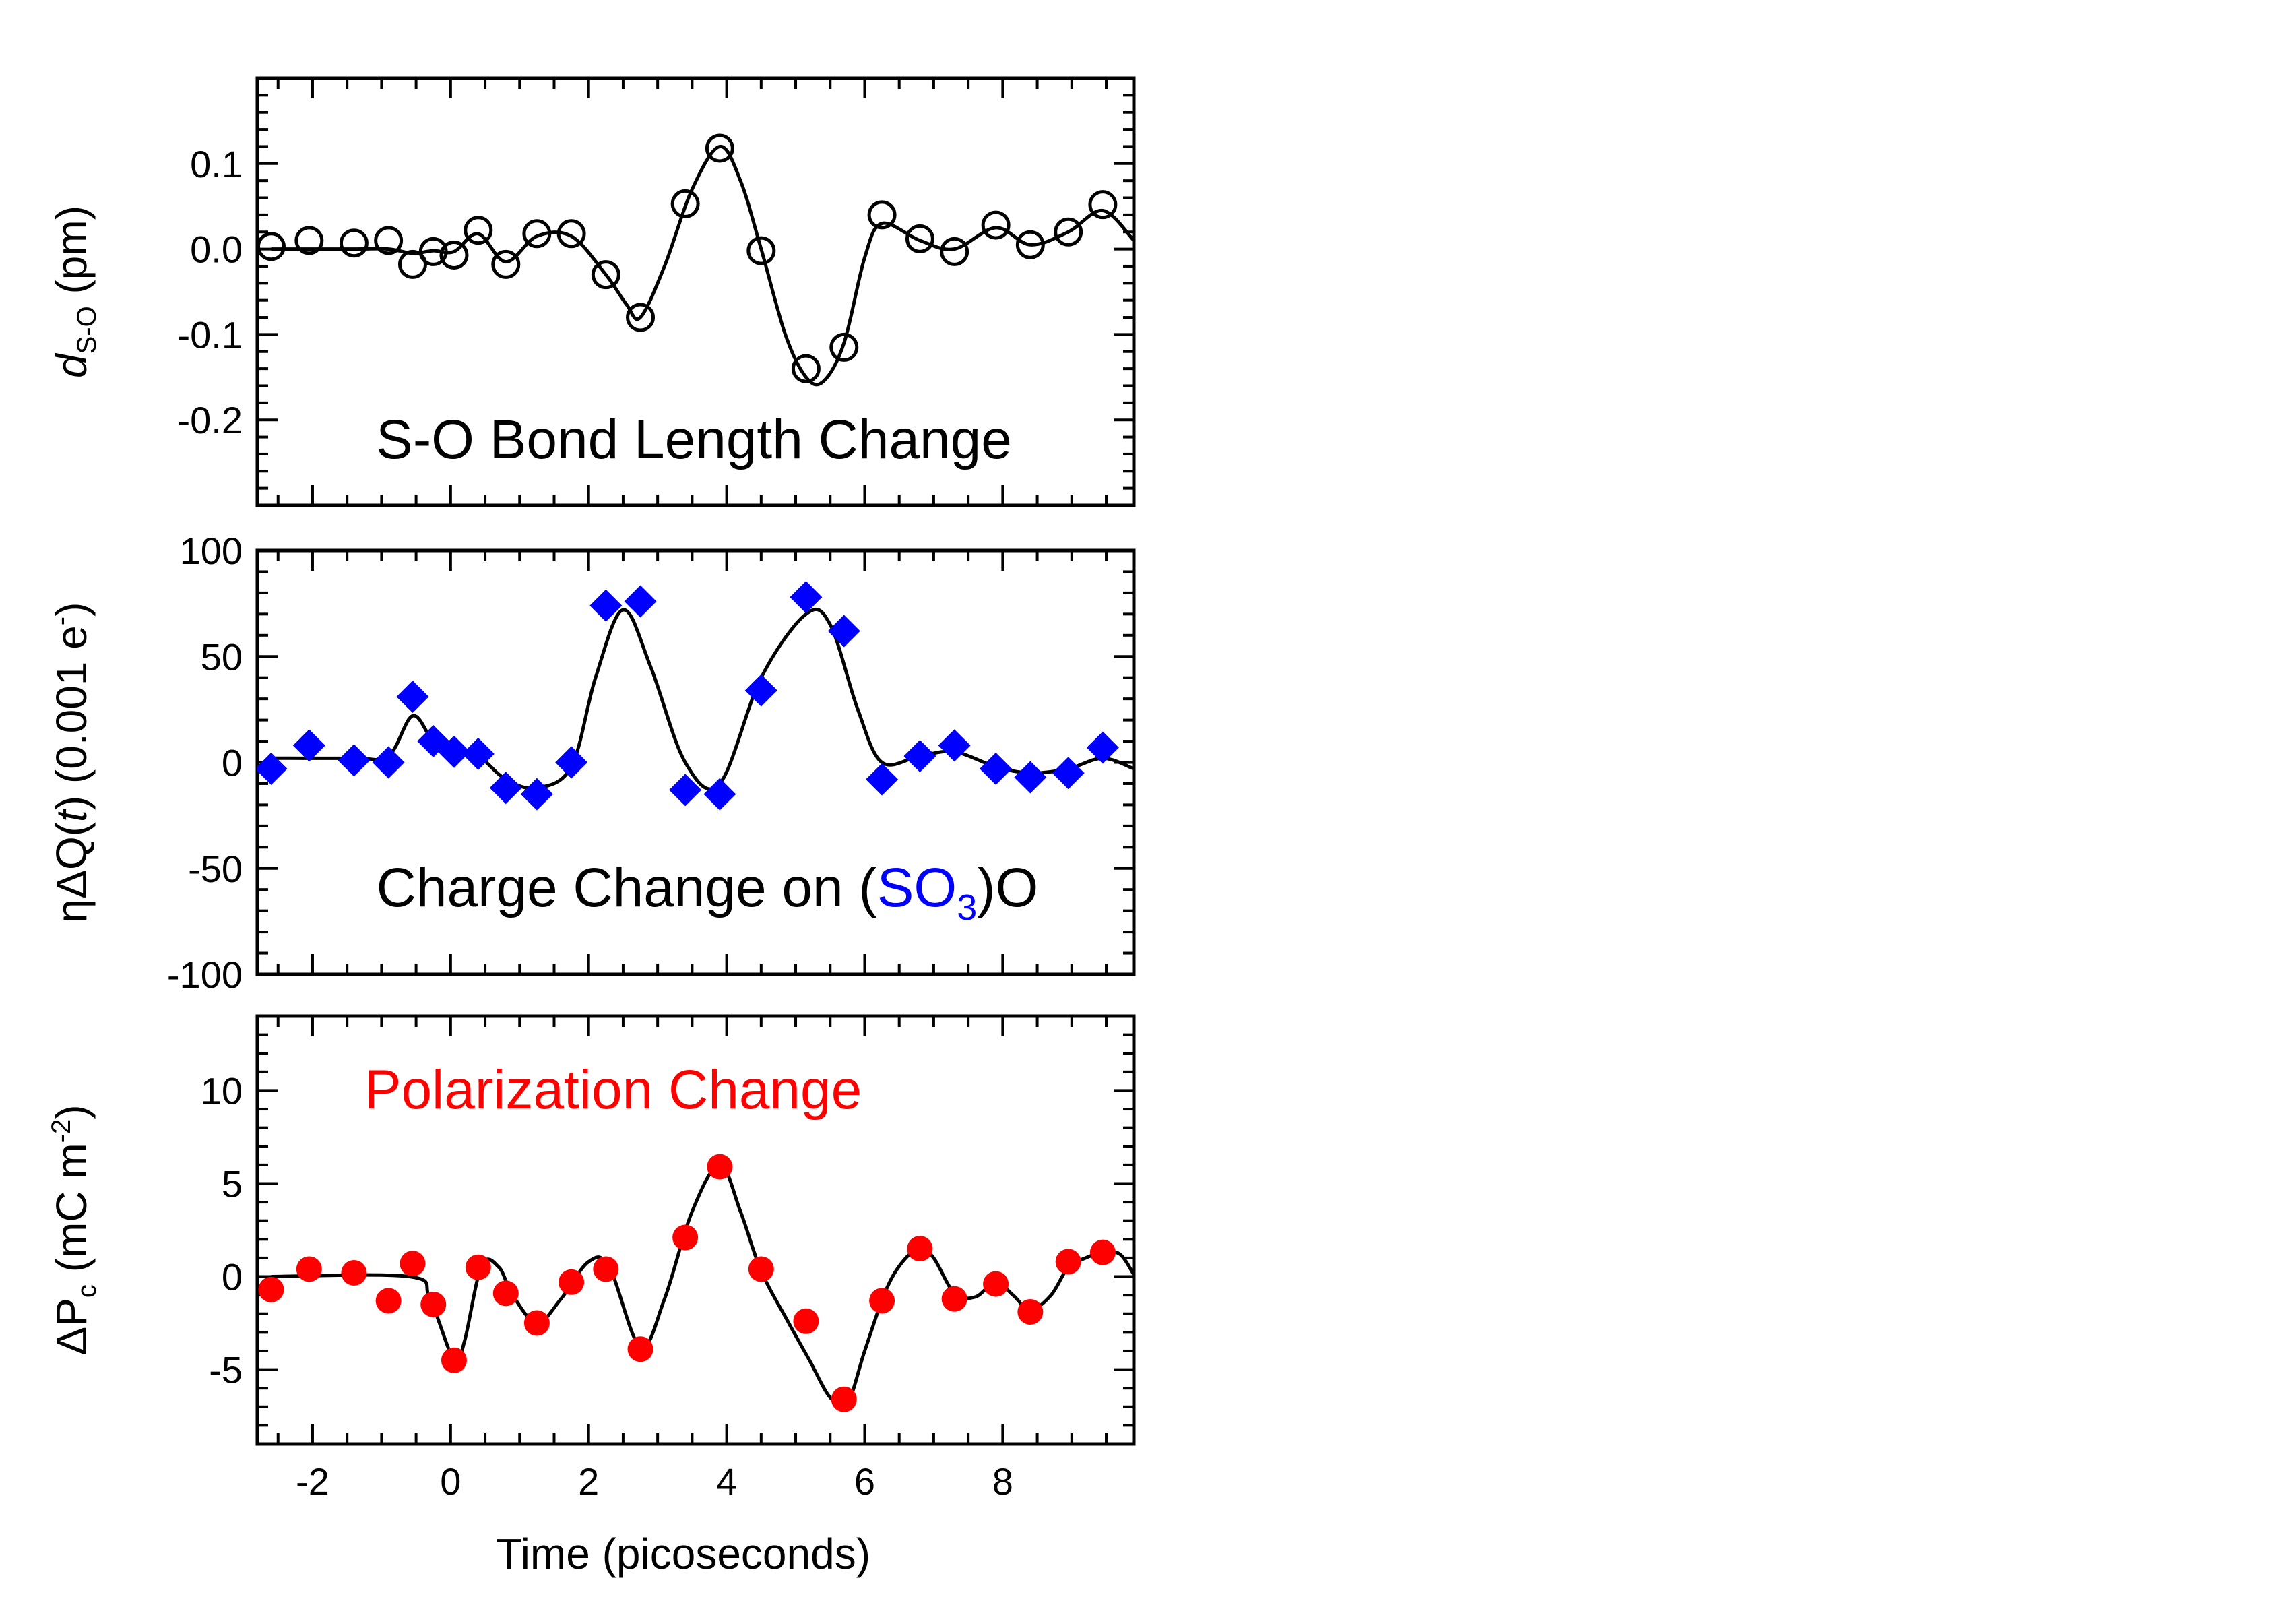  What do you see at coordinates (613, 1090) in the screenshot?
I see `panel-annotation: Polarization Change` at bounding box center [613, 1090].